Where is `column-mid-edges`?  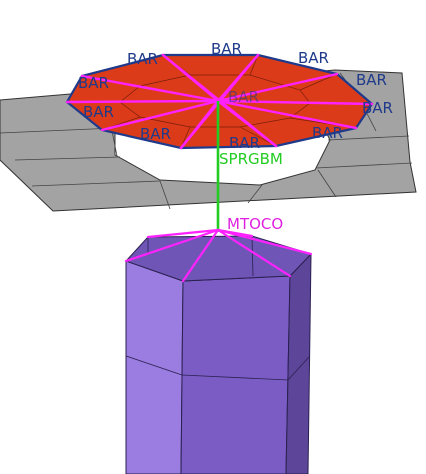 column-mid-edges is located at coordinates (217, 368).